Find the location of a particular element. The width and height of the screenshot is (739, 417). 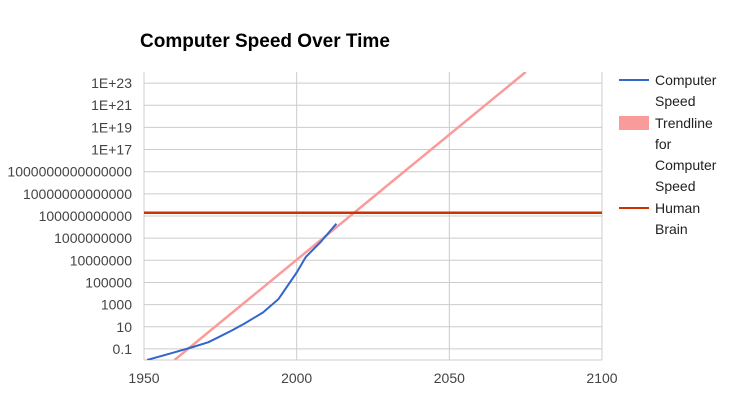

y-tick-label: 1000 is located at coordinates (116, 305).